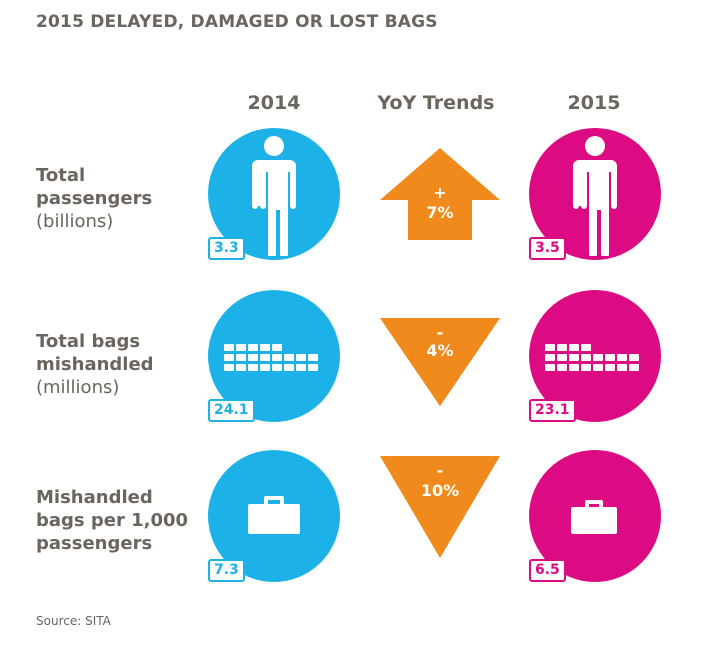 The height and width of the screenshot is (654, 709). I want to click on trend-down-arrow: - 4%, so click(440, 367).